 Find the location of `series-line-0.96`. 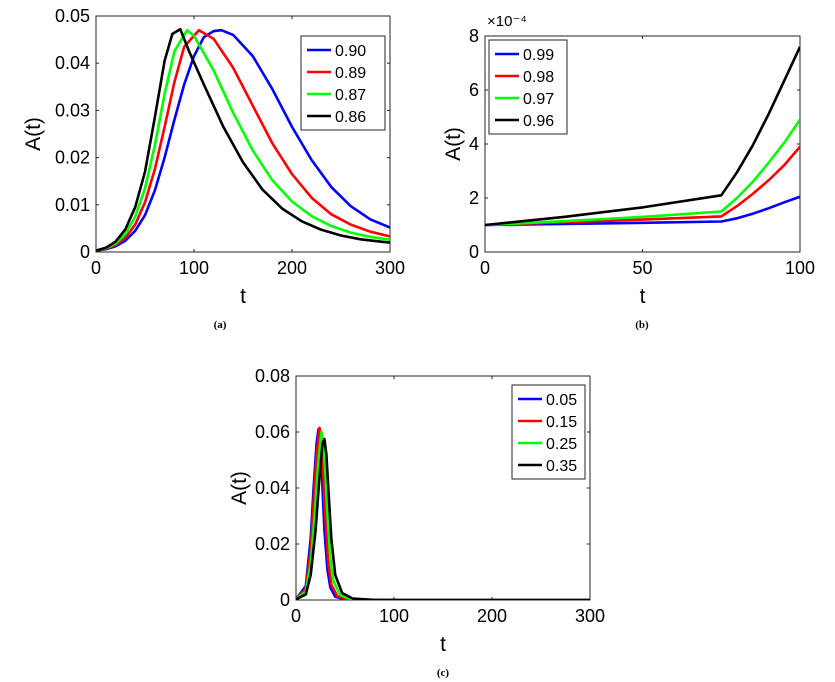

series-line-0.96 is located at coordinates (642, 136).